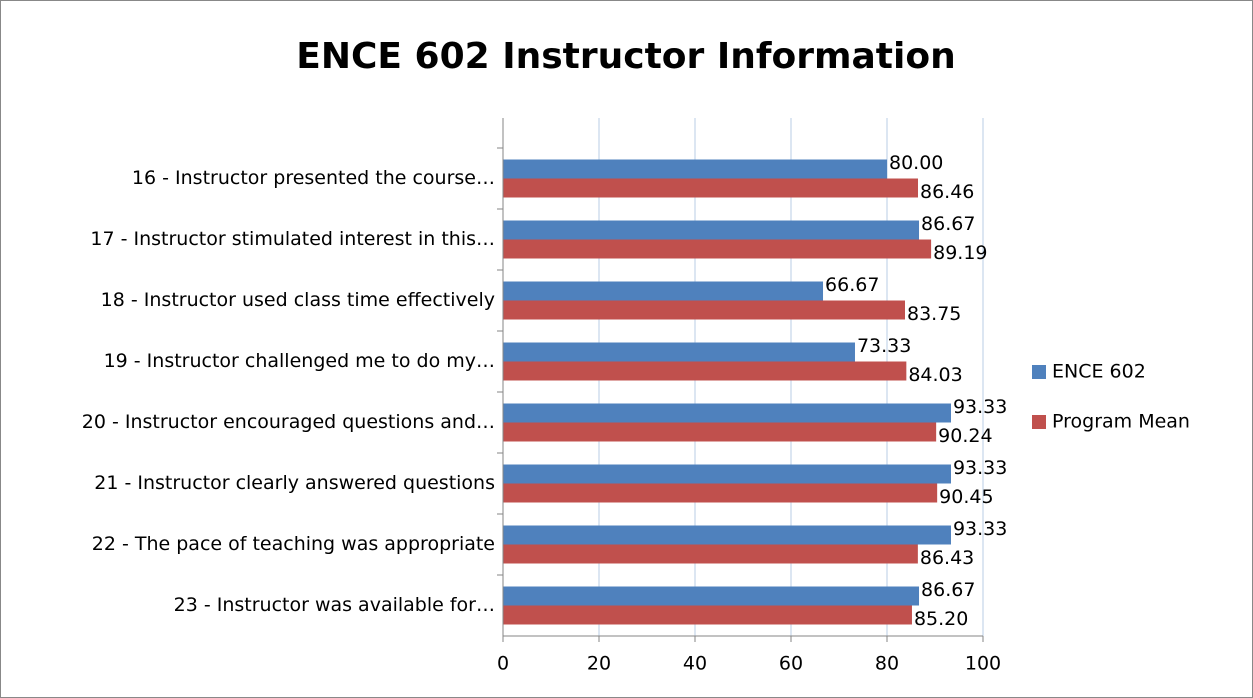 The height and width of the screenshot is (698, 1253). I want to click on x-tick-label: 60, so click(791, 664).